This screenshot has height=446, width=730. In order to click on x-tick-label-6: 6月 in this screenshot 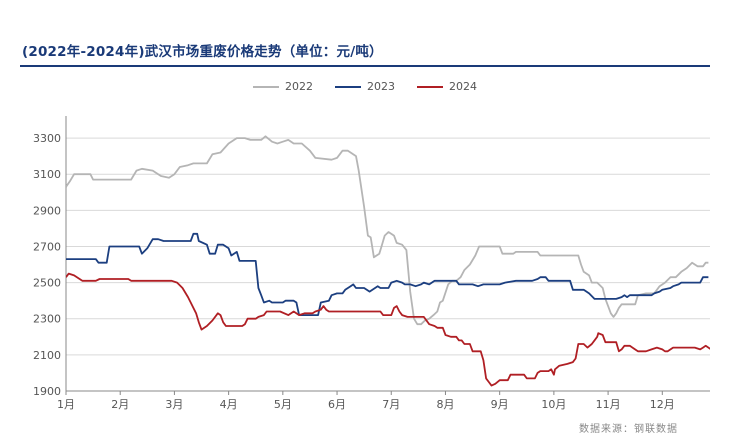, I will do `click(337, 404)`.